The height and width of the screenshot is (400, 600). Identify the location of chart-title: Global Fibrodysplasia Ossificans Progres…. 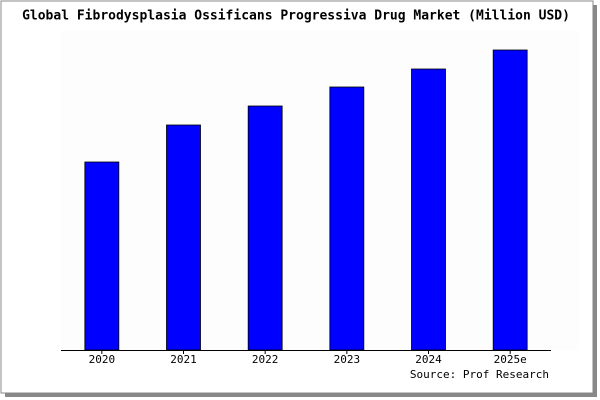
(296, 16).